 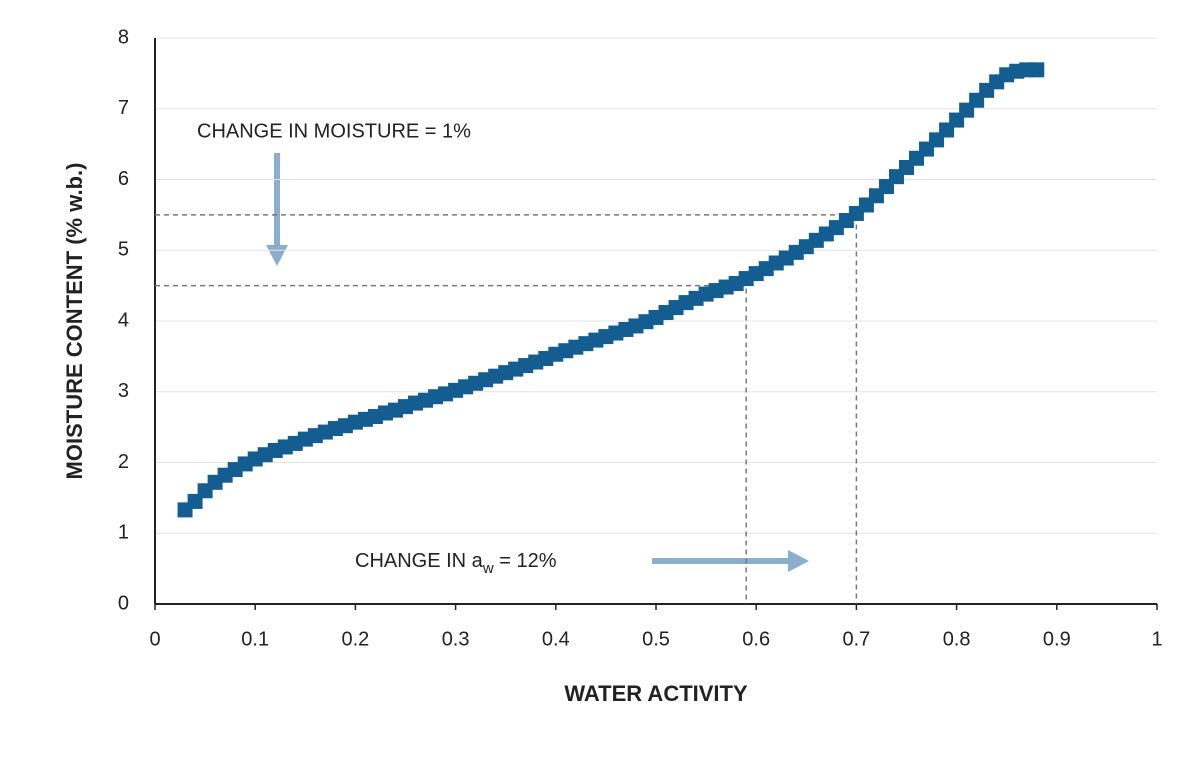 I want to click on point, so click(x=1037, y=70).